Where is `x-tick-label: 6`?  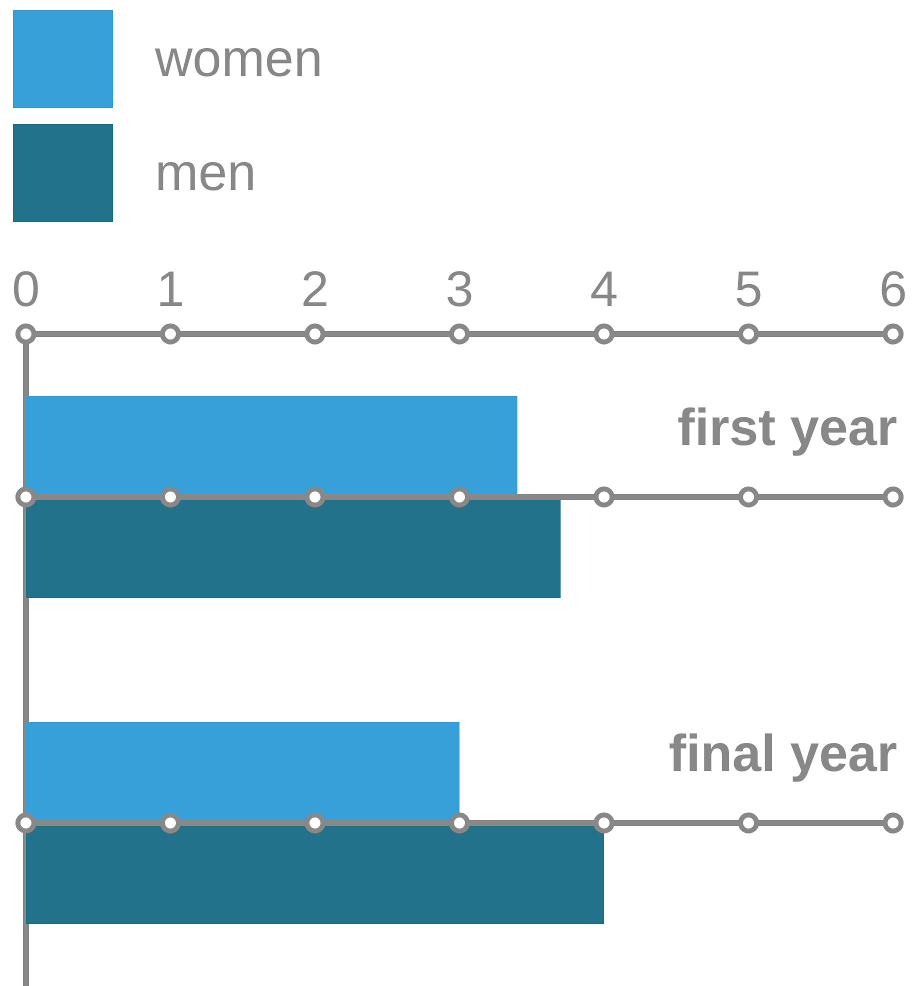
x-tick-label: 6 is located at coordinates (893, 288).